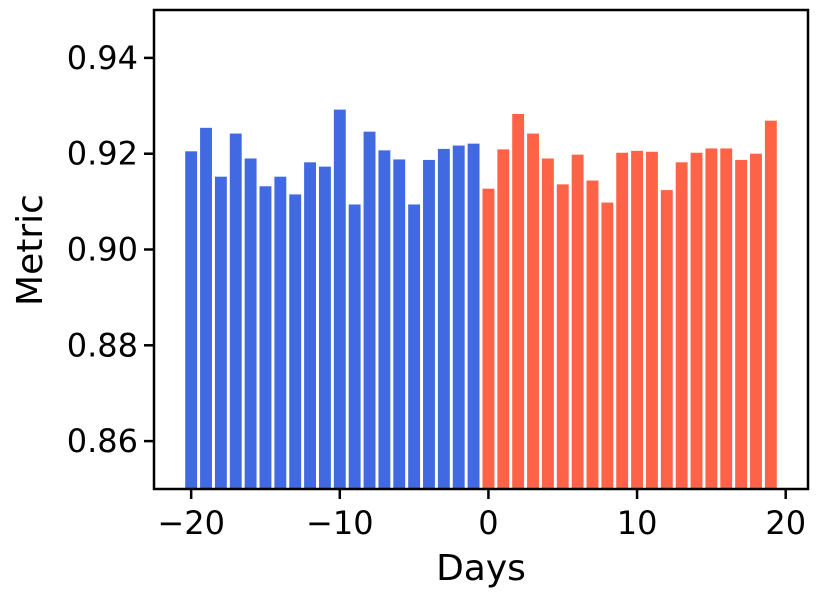 The width and height of the screenshot is (822, 598). I want to click on x-axis-title: Days, so click(481, 568).